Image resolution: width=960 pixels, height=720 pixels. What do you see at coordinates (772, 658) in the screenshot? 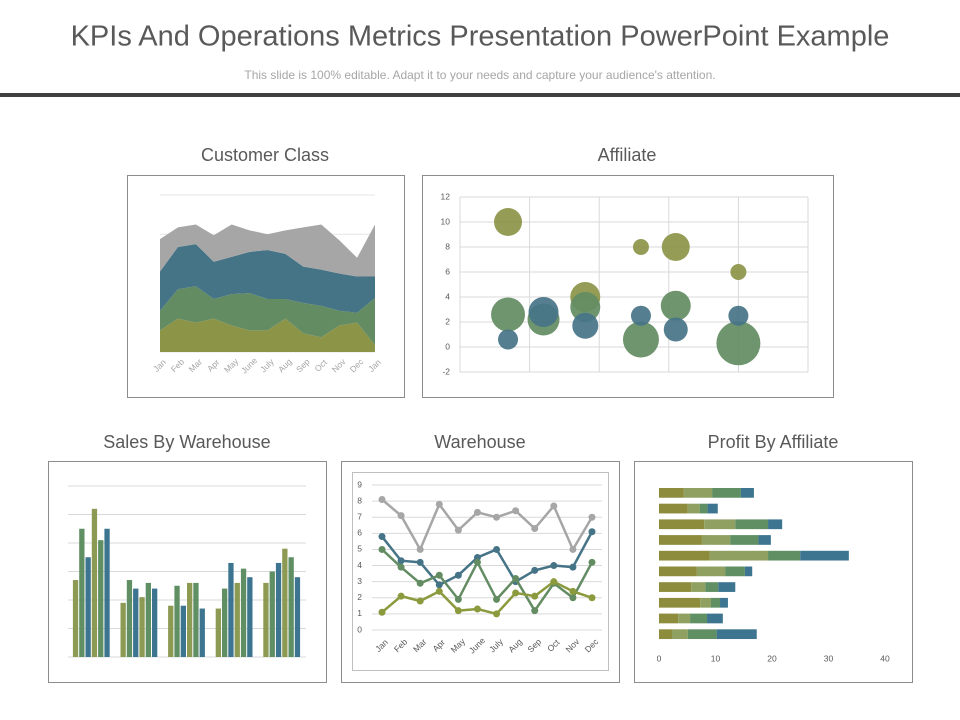
I see `x-tick-label: 20` at bounding box center [772, 658].